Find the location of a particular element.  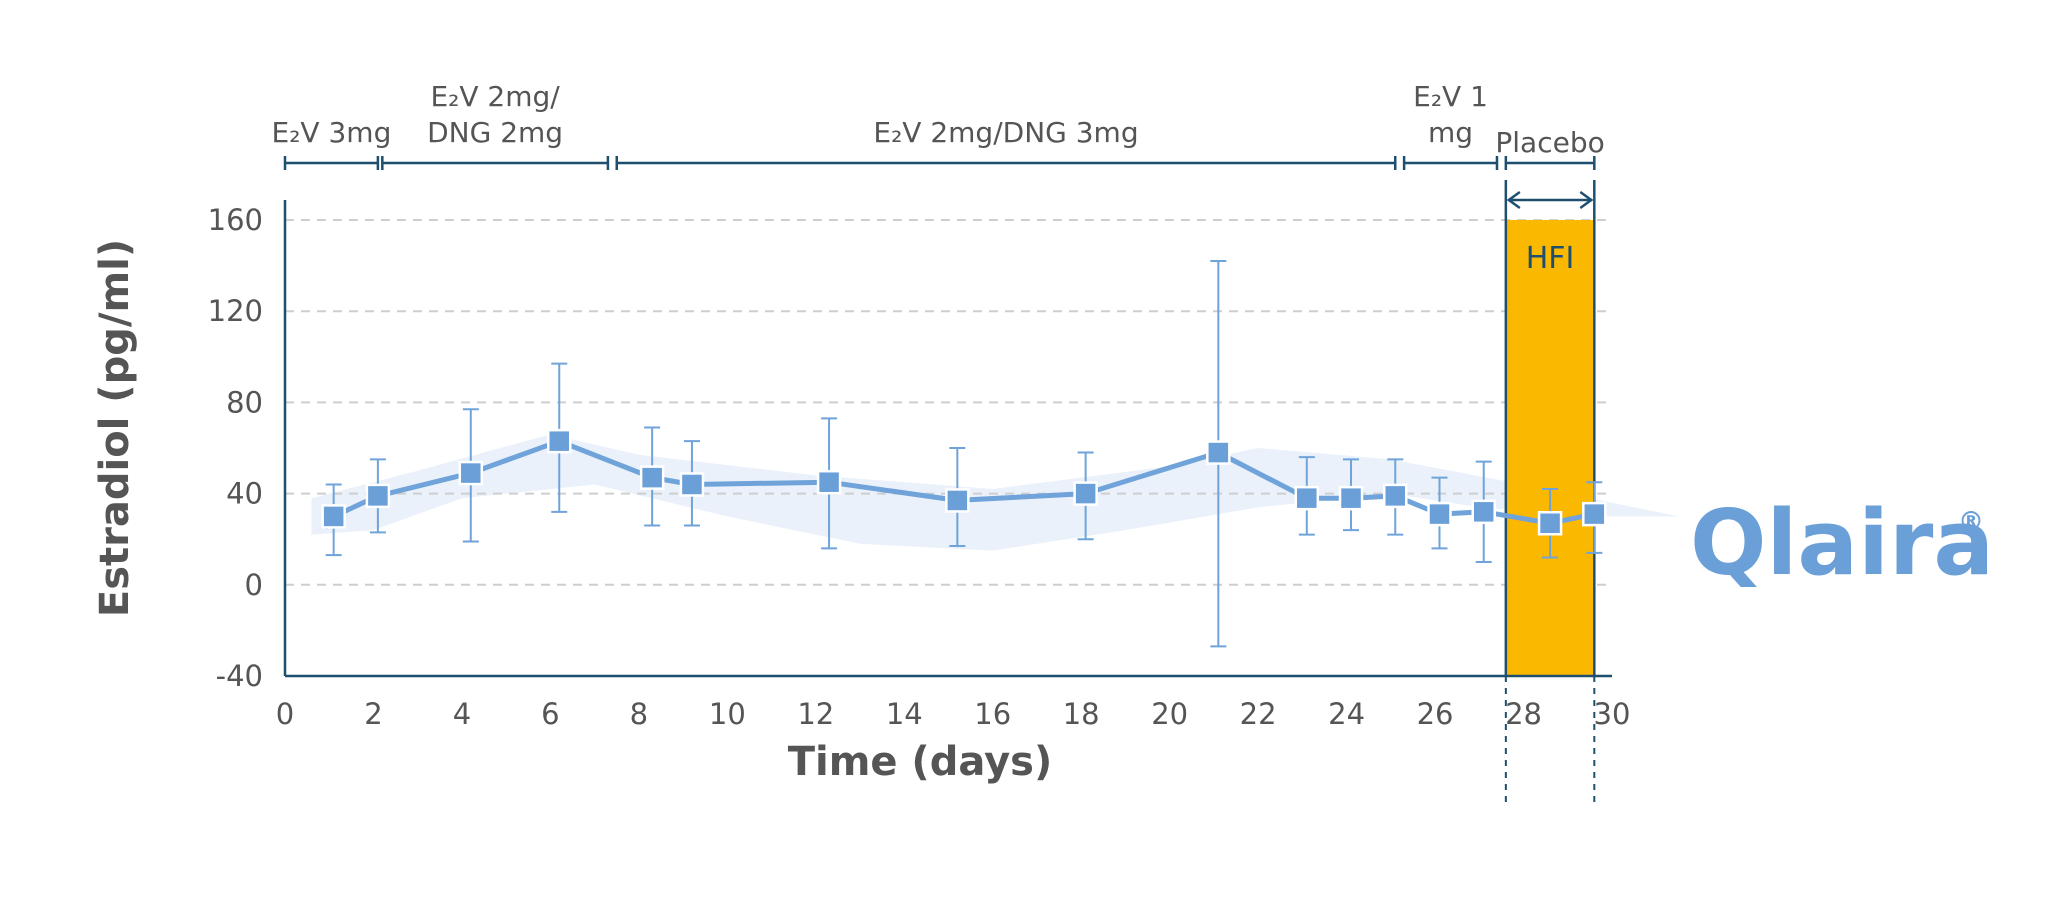

x-tick-label: 12 is located at coordinates (815, 714).